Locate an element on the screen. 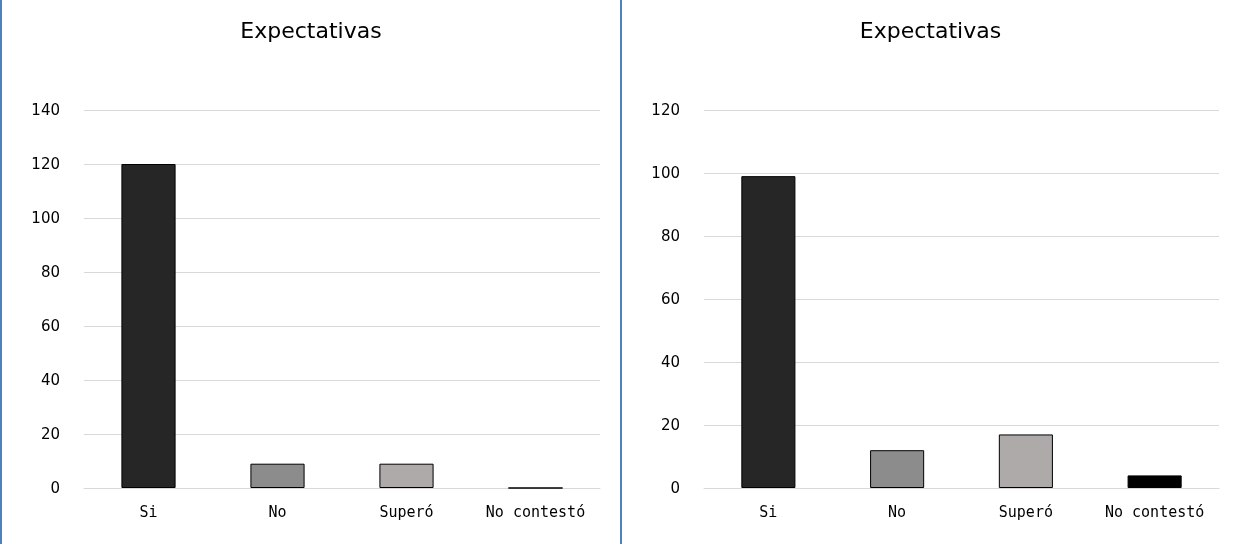 The height and width of the screenshot is (546, 1239). y-tick-label: 140 is located at coordinates (45, 110).